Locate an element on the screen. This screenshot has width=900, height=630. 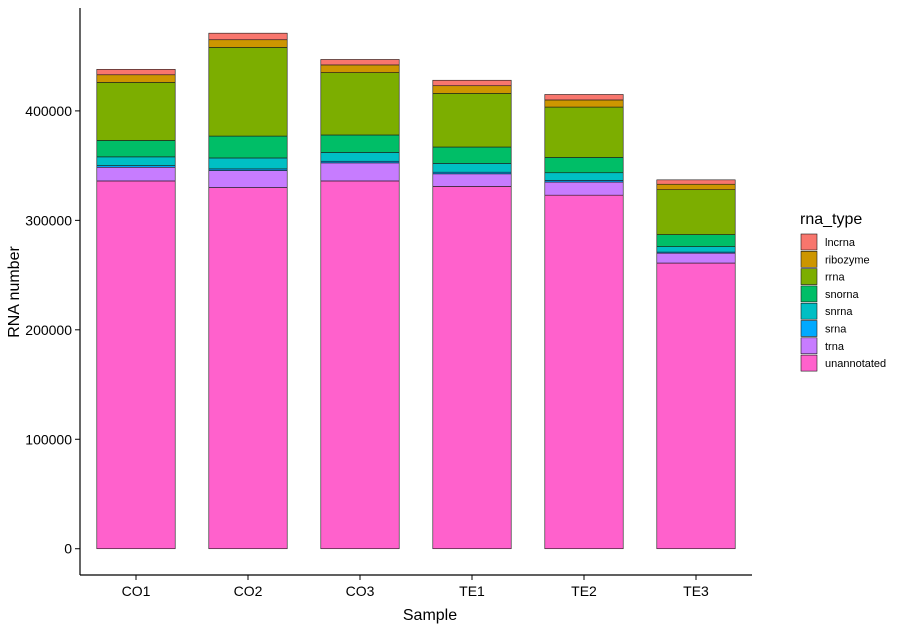
bar-segment-te2-ribozyme is located at coordinates (584, 103).